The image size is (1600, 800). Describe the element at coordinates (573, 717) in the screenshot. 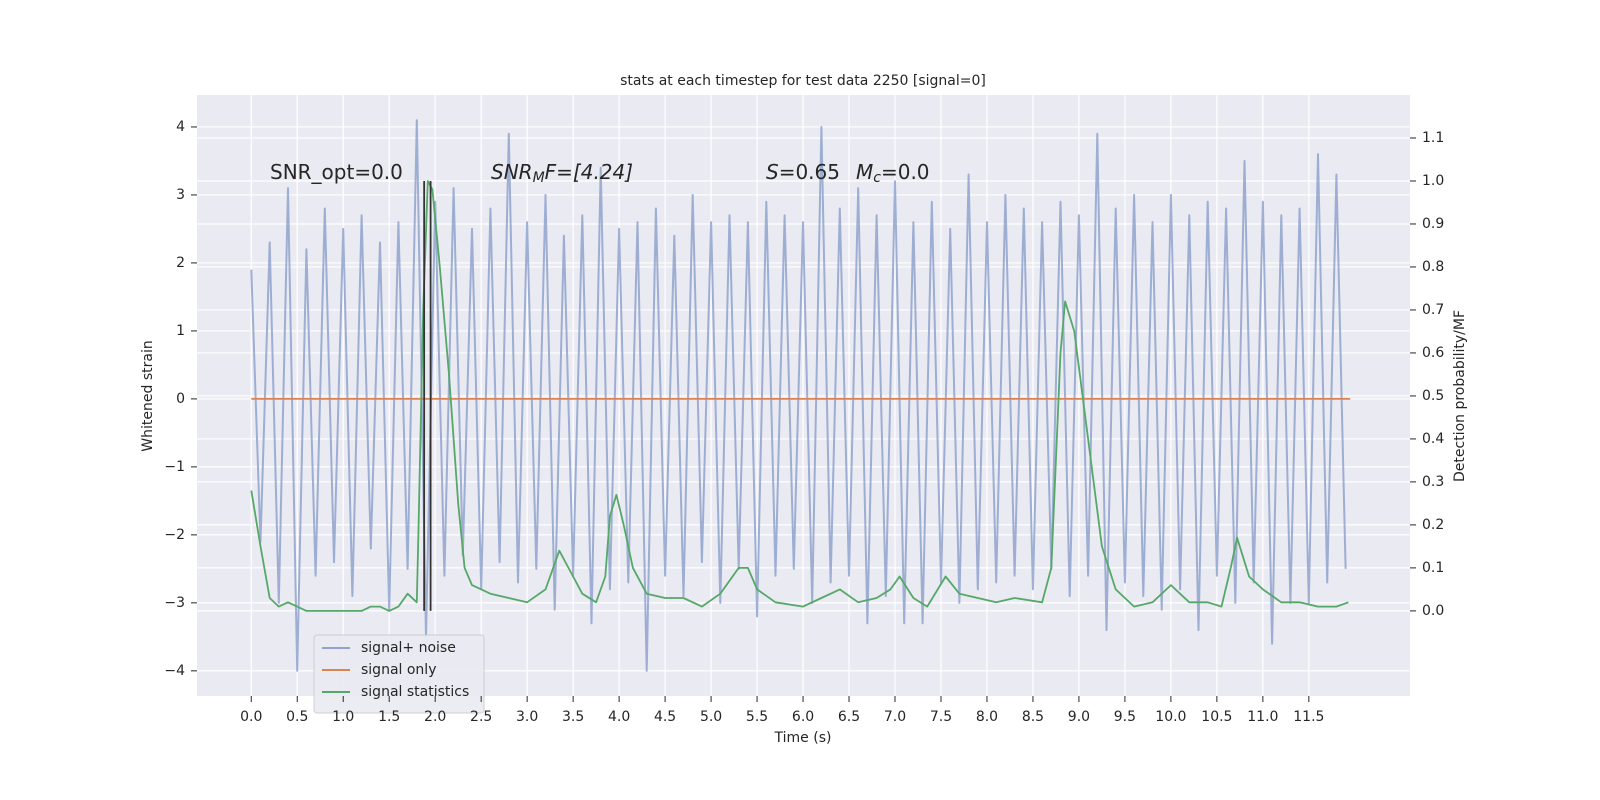

I see `x-tick-label: 3.5` at that location.